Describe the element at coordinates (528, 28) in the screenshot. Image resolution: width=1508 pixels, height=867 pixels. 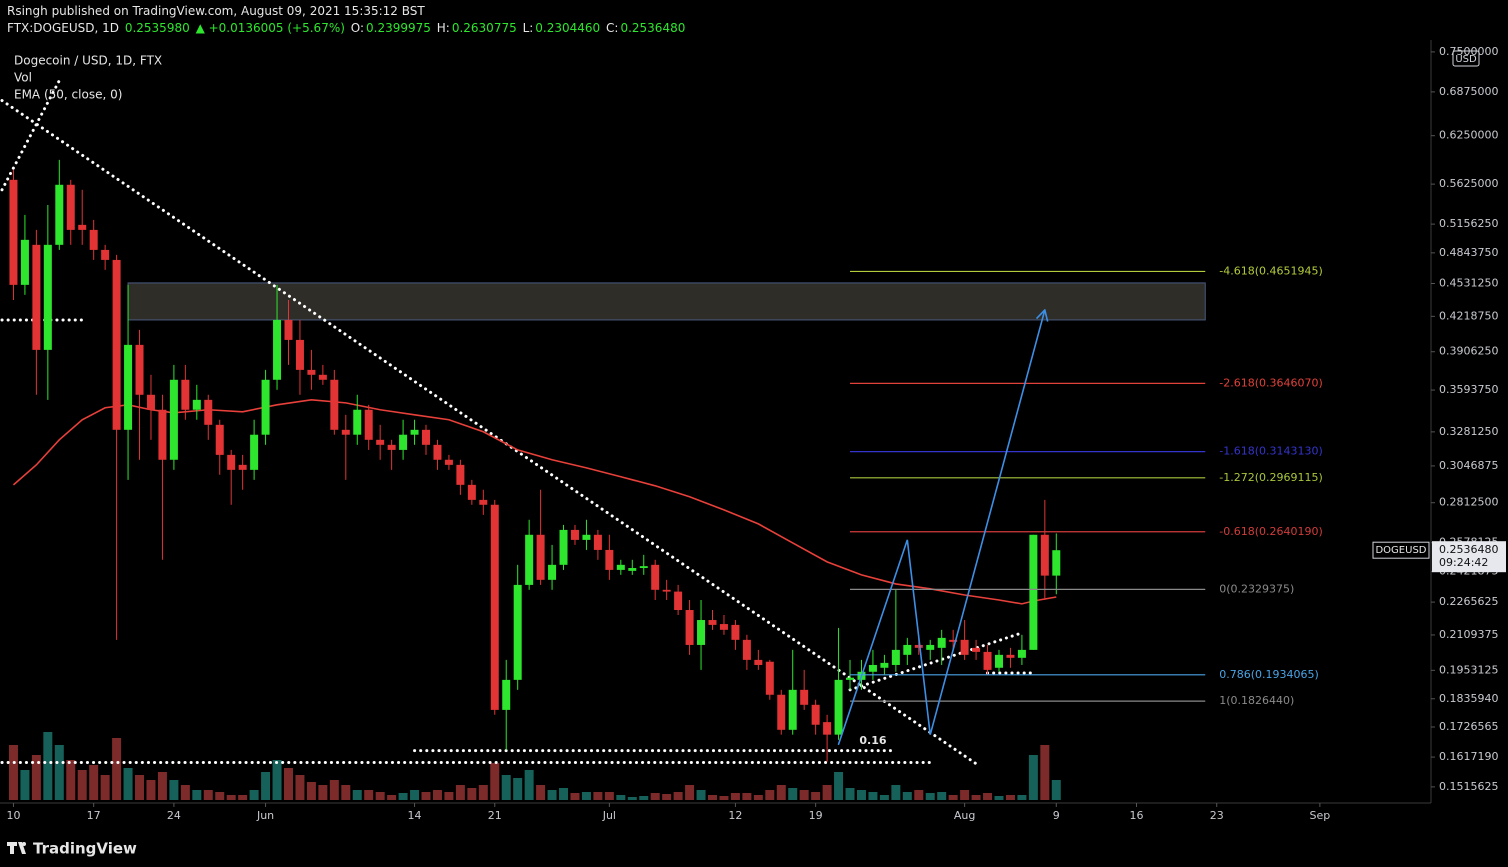
I see `ohlc-label: L:` at that location.